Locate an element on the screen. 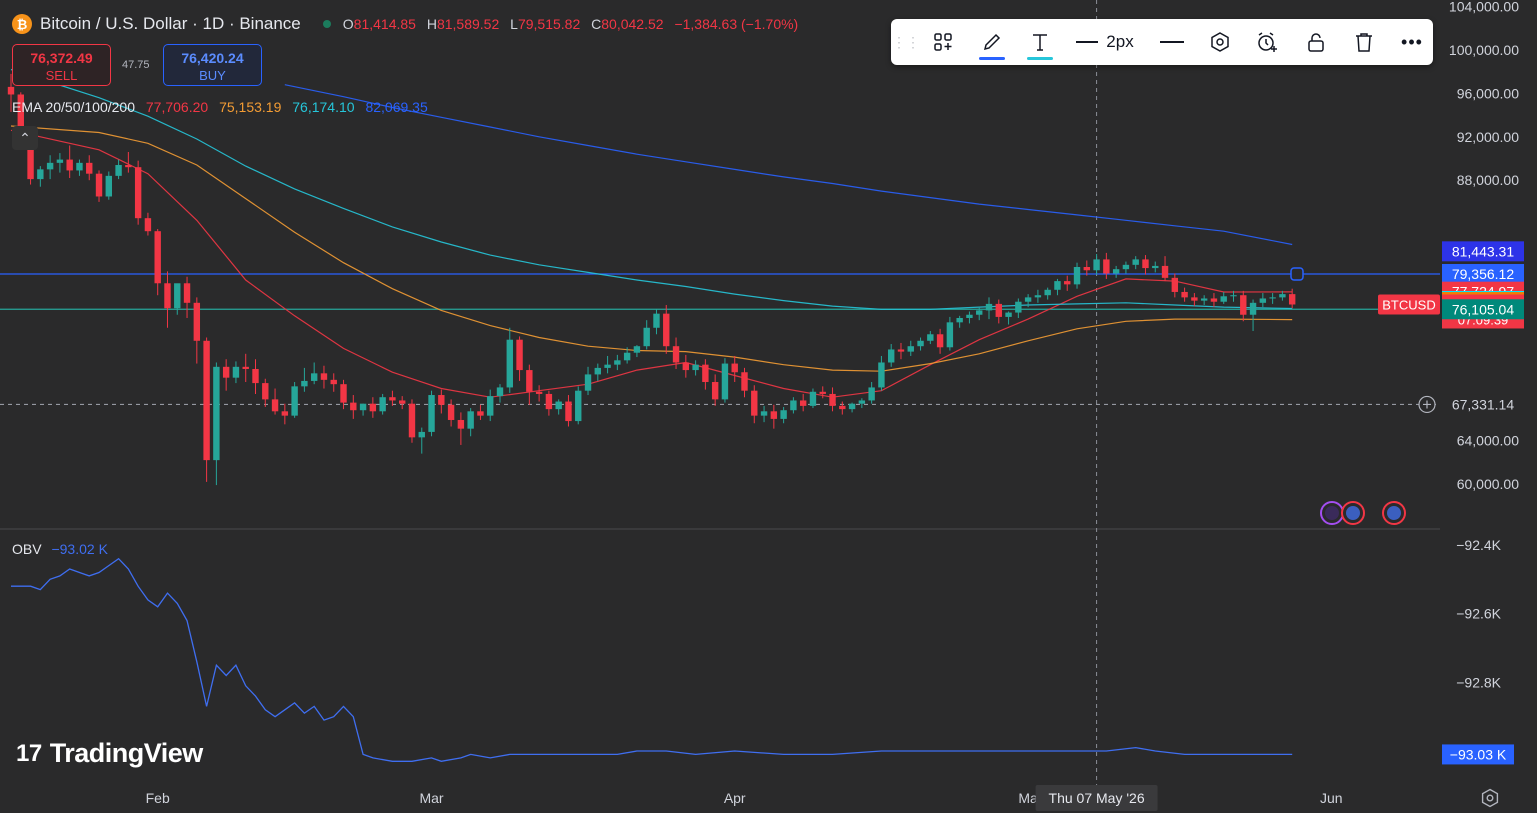  crosshair-date-label: Thu 07 May '26 is located at coordinates (1097, 798).